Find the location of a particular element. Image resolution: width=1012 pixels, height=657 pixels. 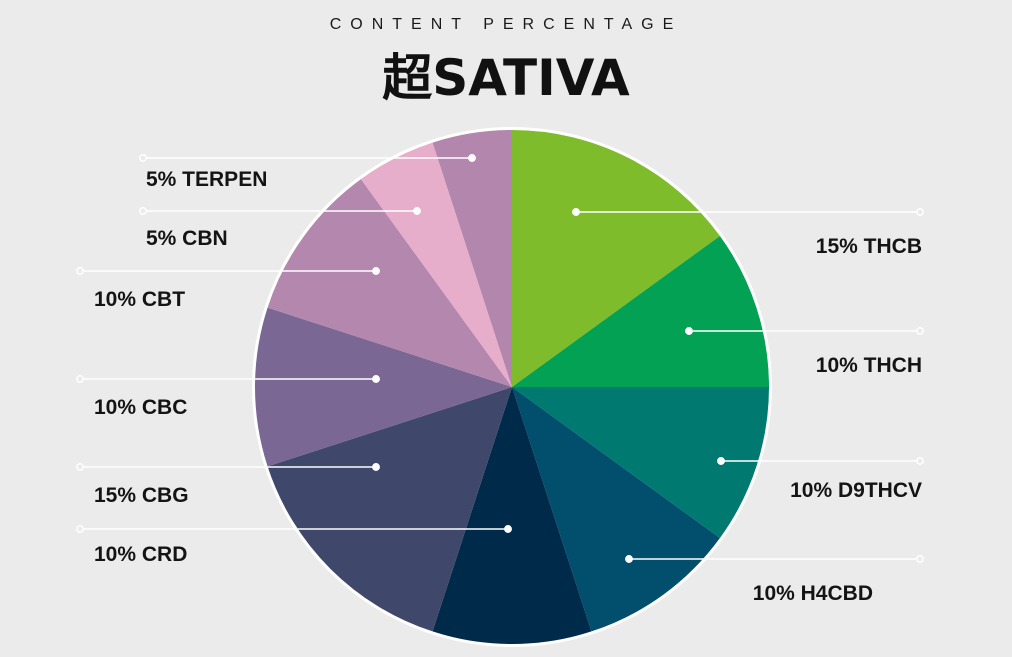

slice-label: 15% THCB is located at coordinates (869, 246).